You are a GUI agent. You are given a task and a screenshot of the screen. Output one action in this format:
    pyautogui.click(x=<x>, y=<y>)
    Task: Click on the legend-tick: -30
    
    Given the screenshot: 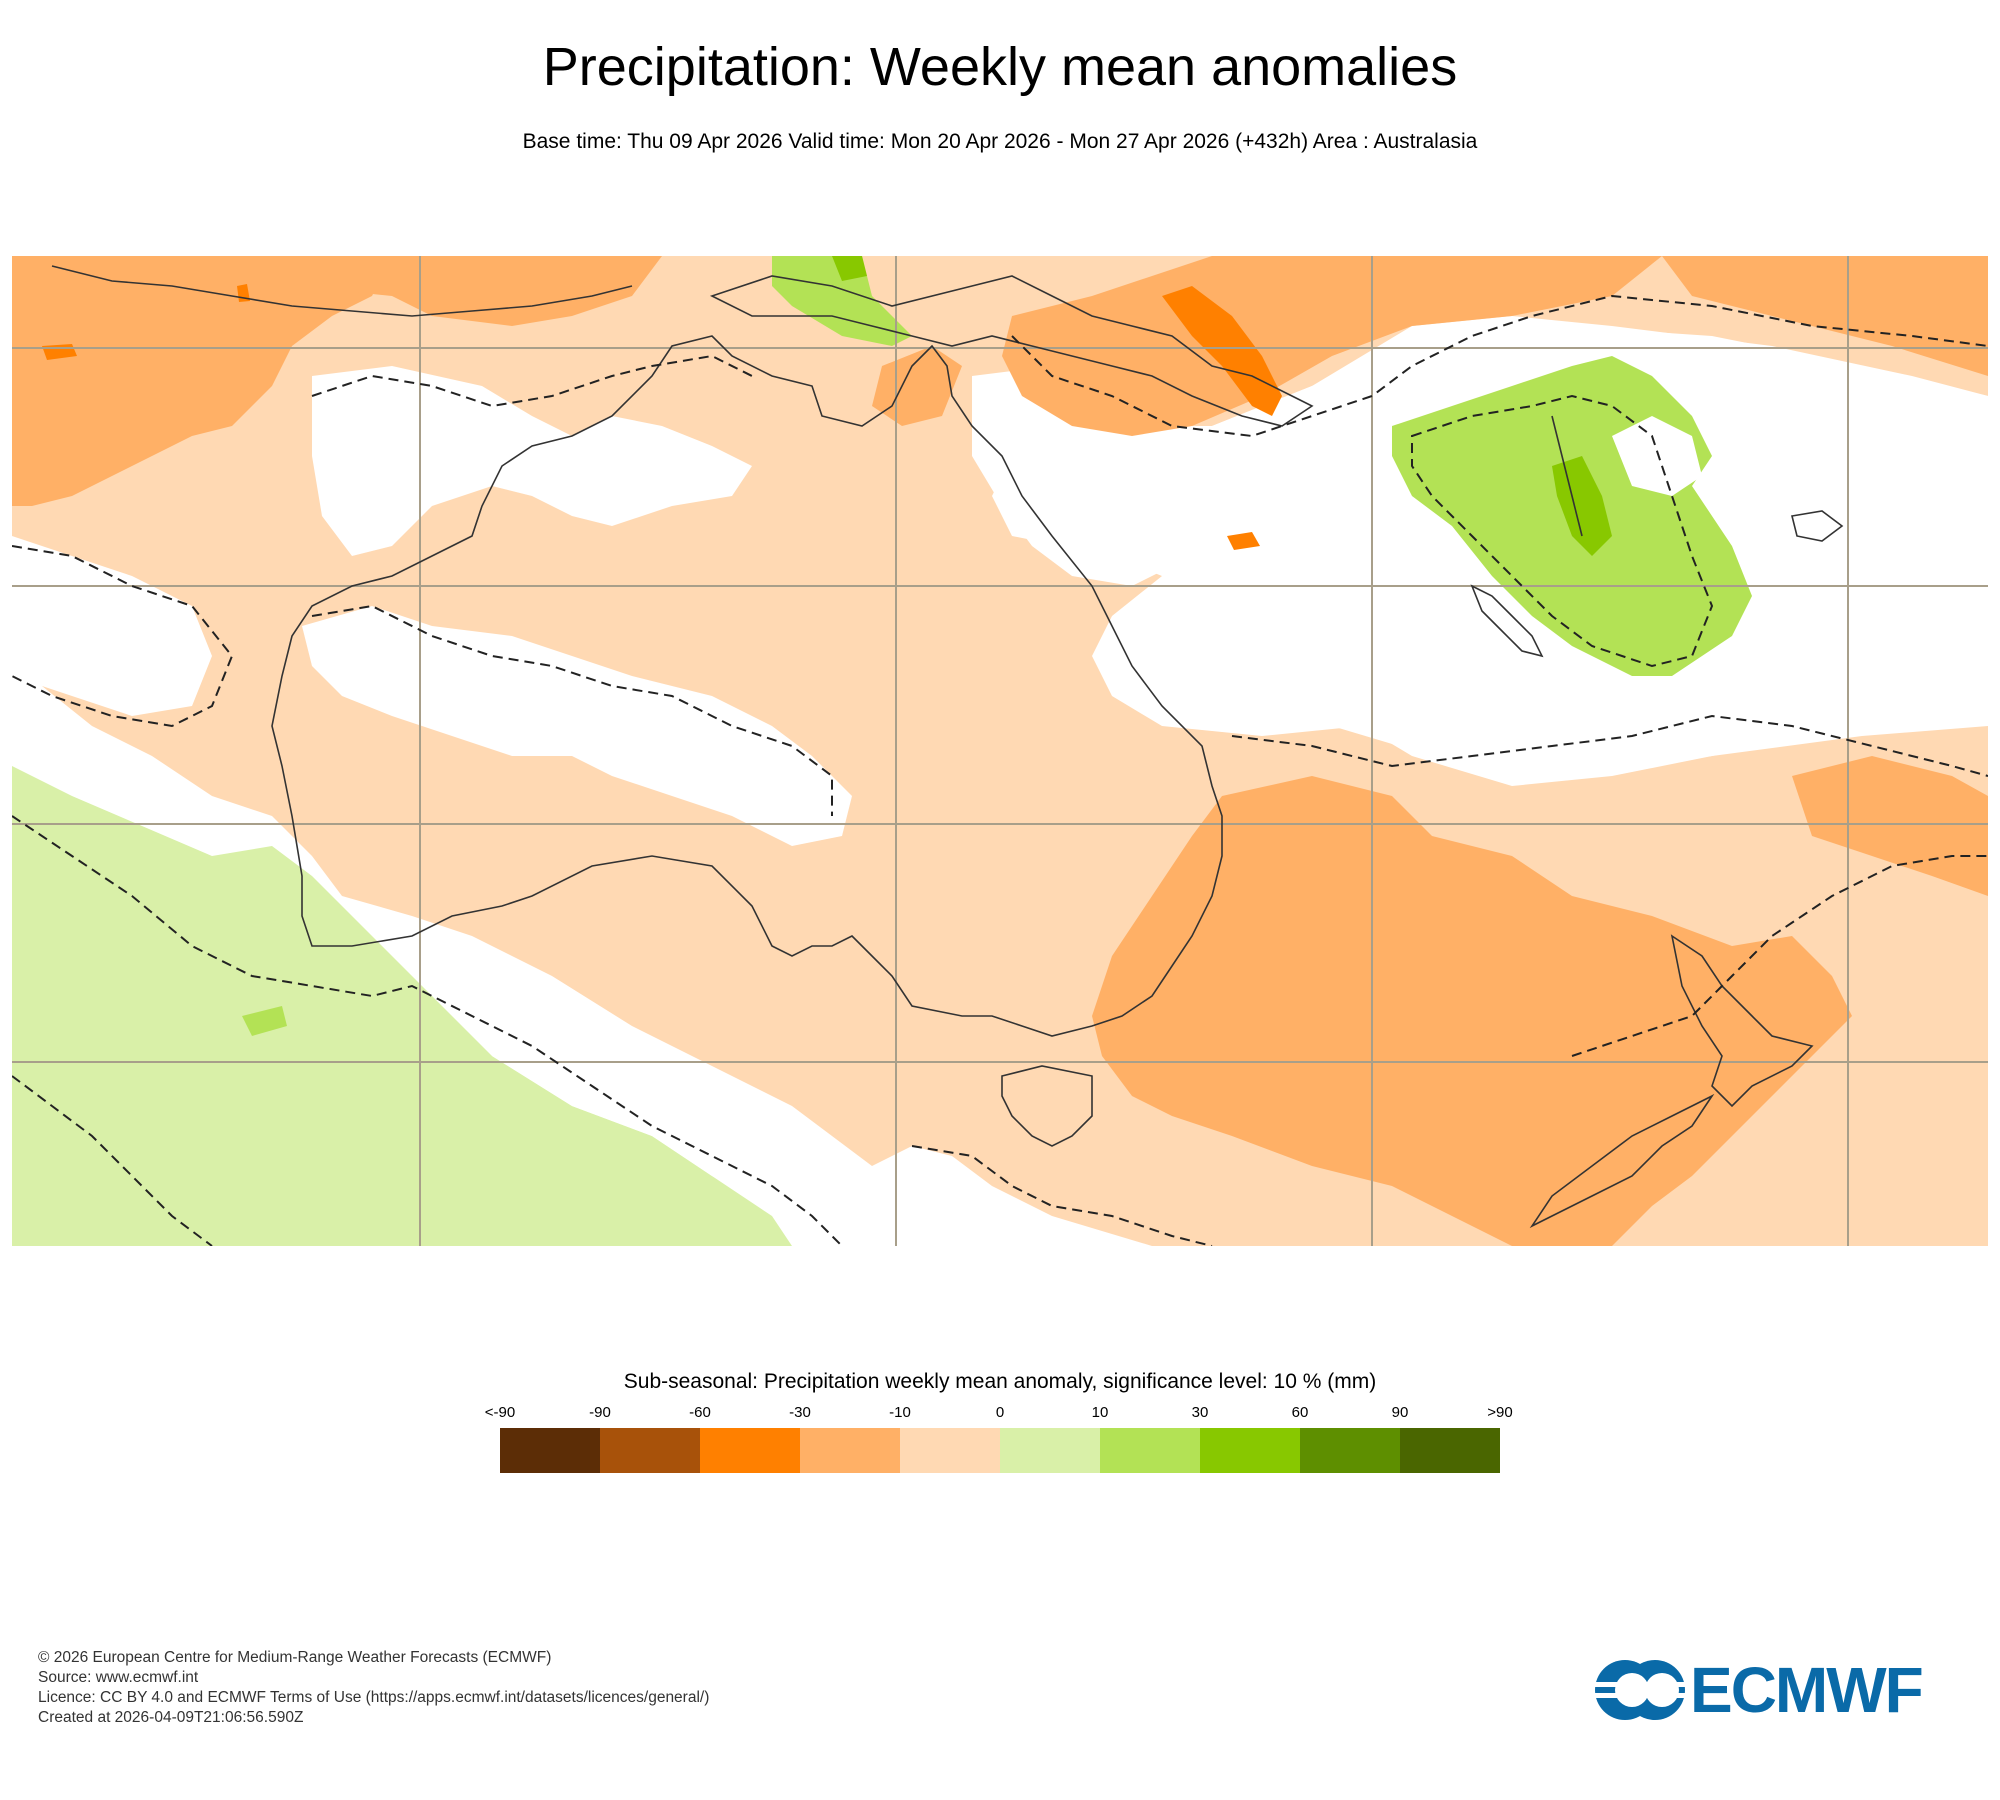 What is the action you would take?
    pyautogui.click(x=800, y=1412)
    